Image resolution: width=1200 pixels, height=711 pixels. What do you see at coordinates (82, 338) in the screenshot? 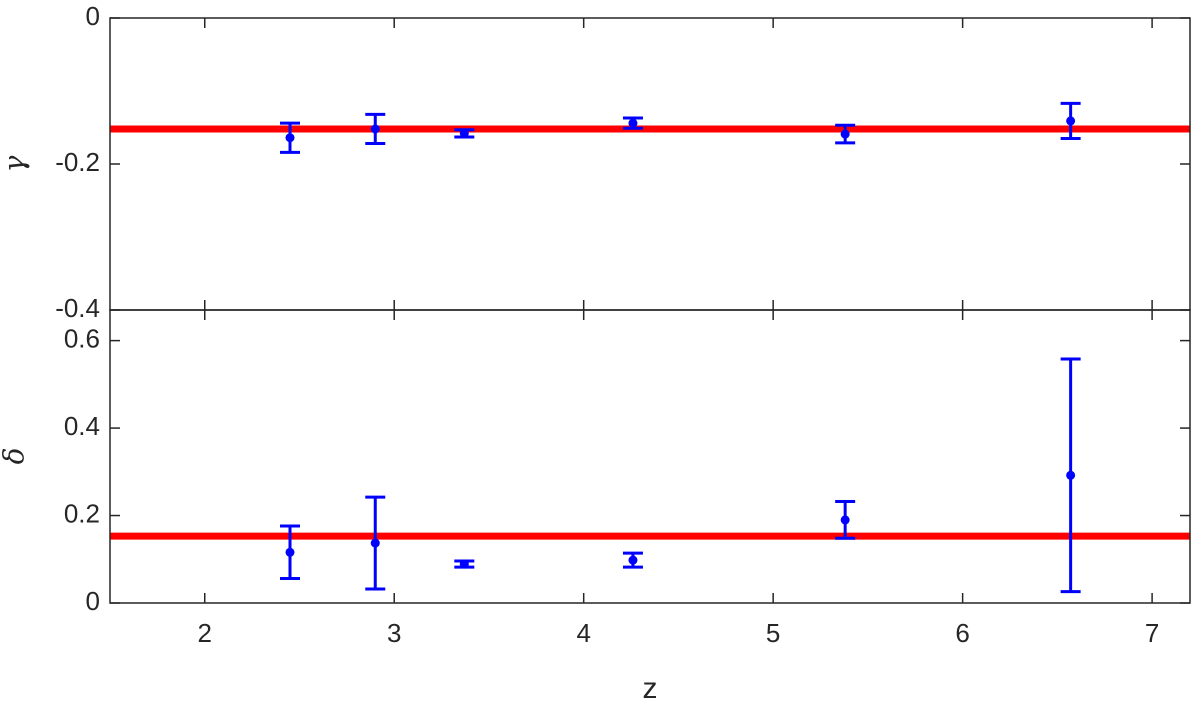
I see `y-tick-label: 0.6` at bounding box center [82, 338].